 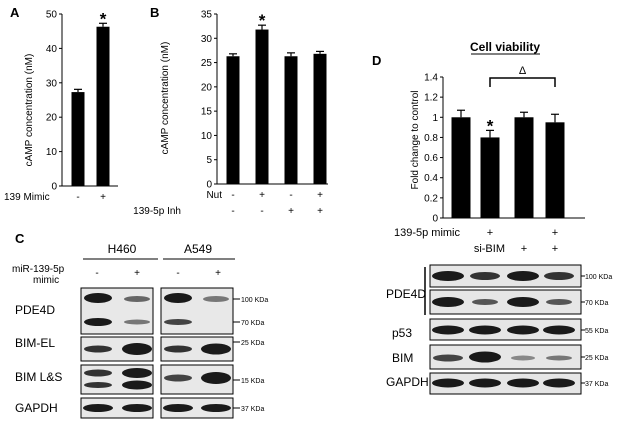 What do you see at coordinates (489, 249) in the screenshot?
I see `panel-d-row-label-sibim: si-BIM` at bounding box center [489, 249].